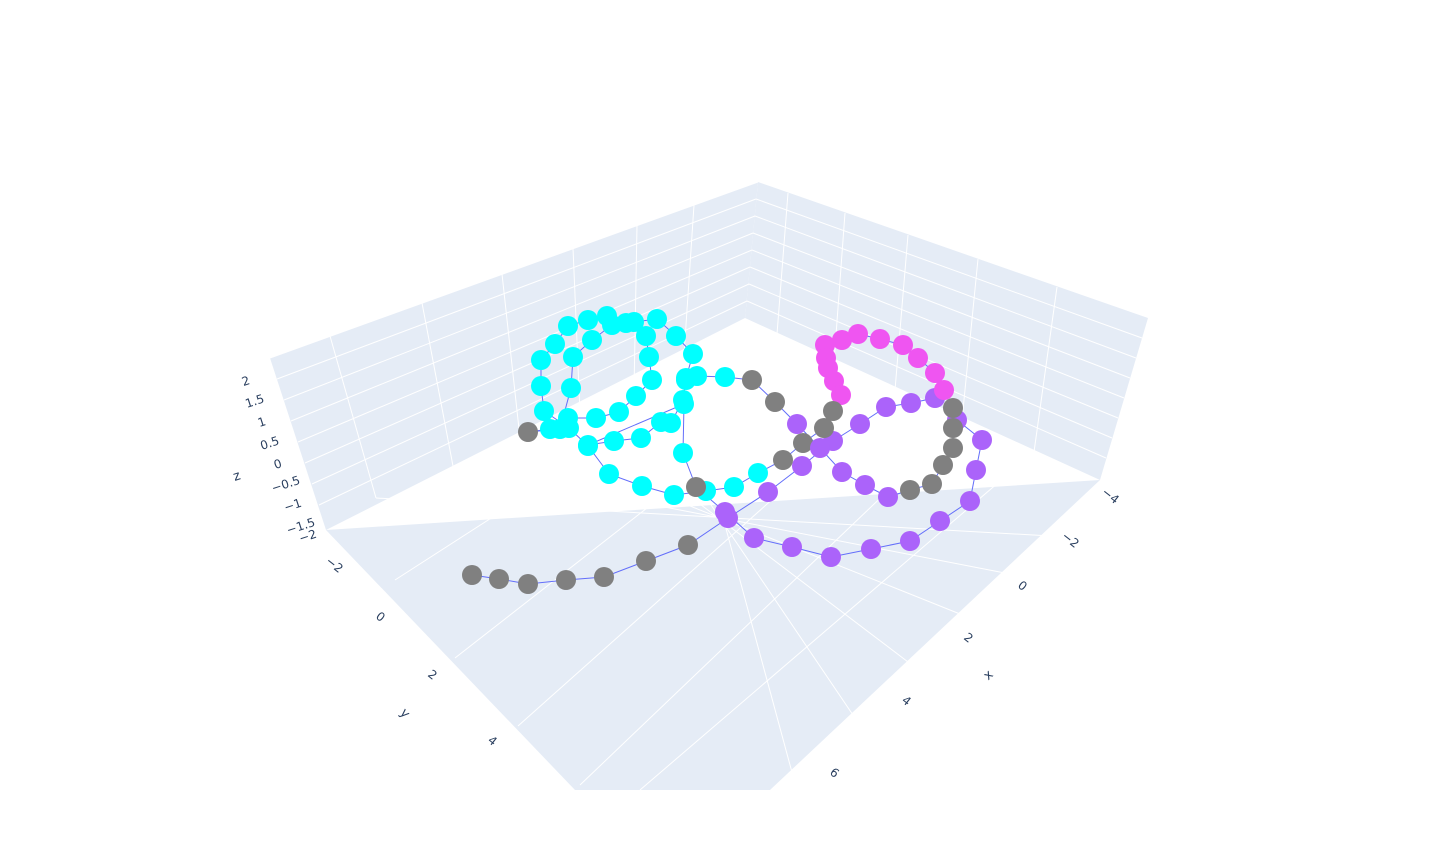 This screenshot has height=841, width=1454. What do you see at coordinates (404, 714) in the screenshot?
I see `y-axis-title: y` at bounding box center [404, 714].